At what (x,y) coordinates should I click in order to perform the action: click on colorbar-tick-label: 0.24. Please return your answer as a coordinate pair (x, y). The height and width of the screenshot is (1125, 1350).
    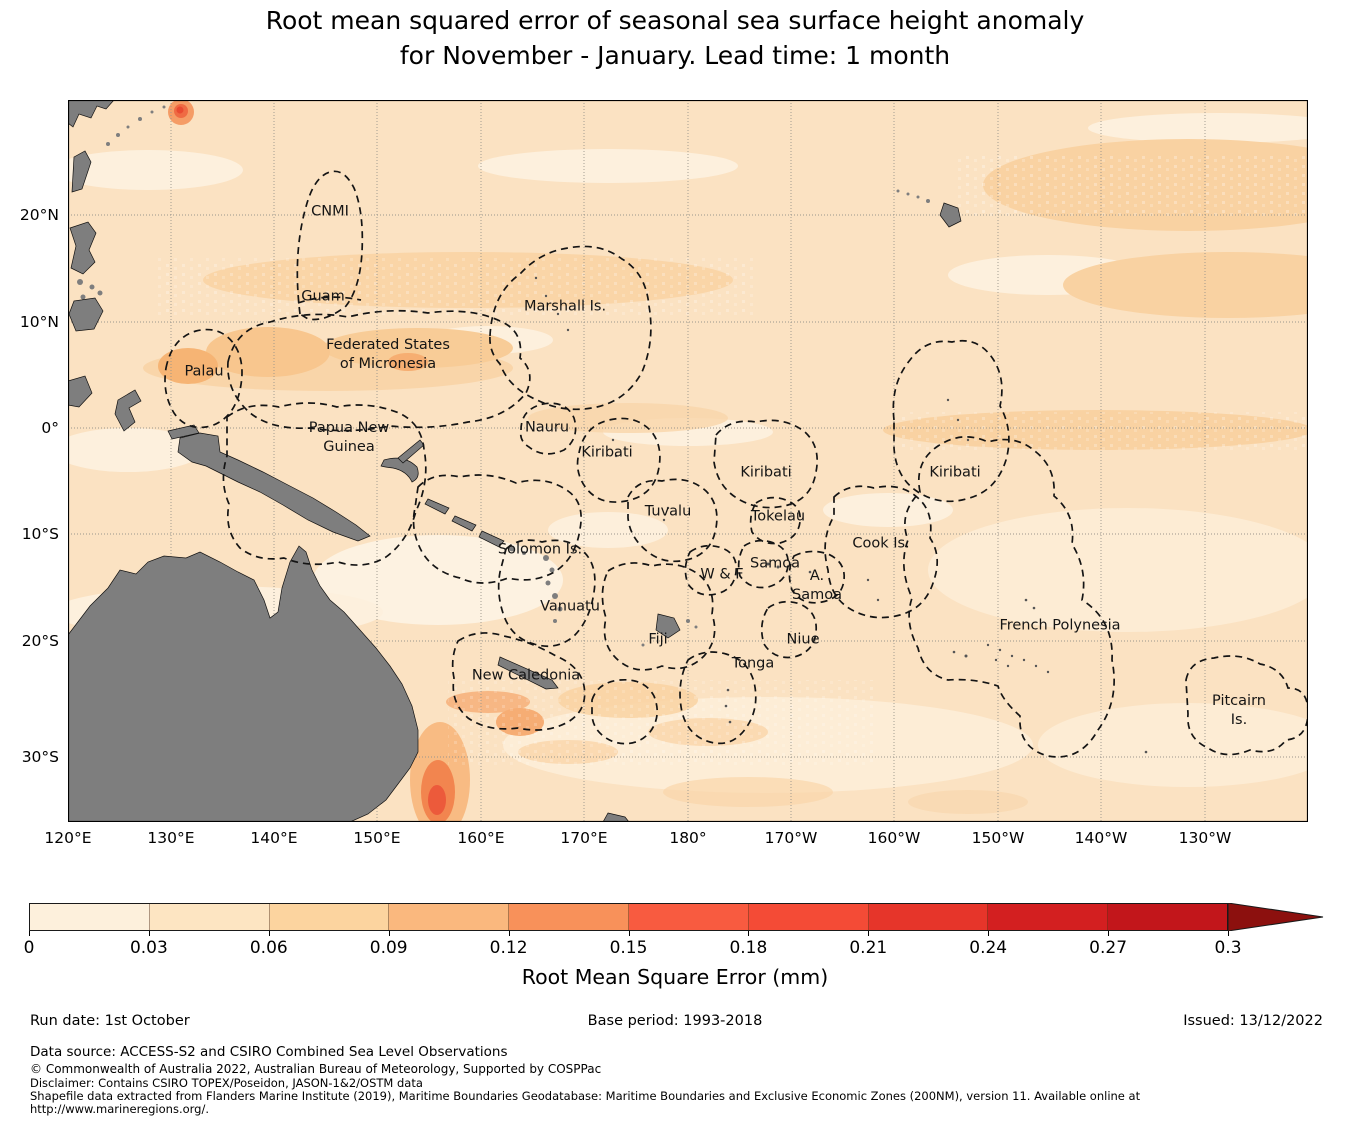
    Looking at the image, I should click on (988, 948).